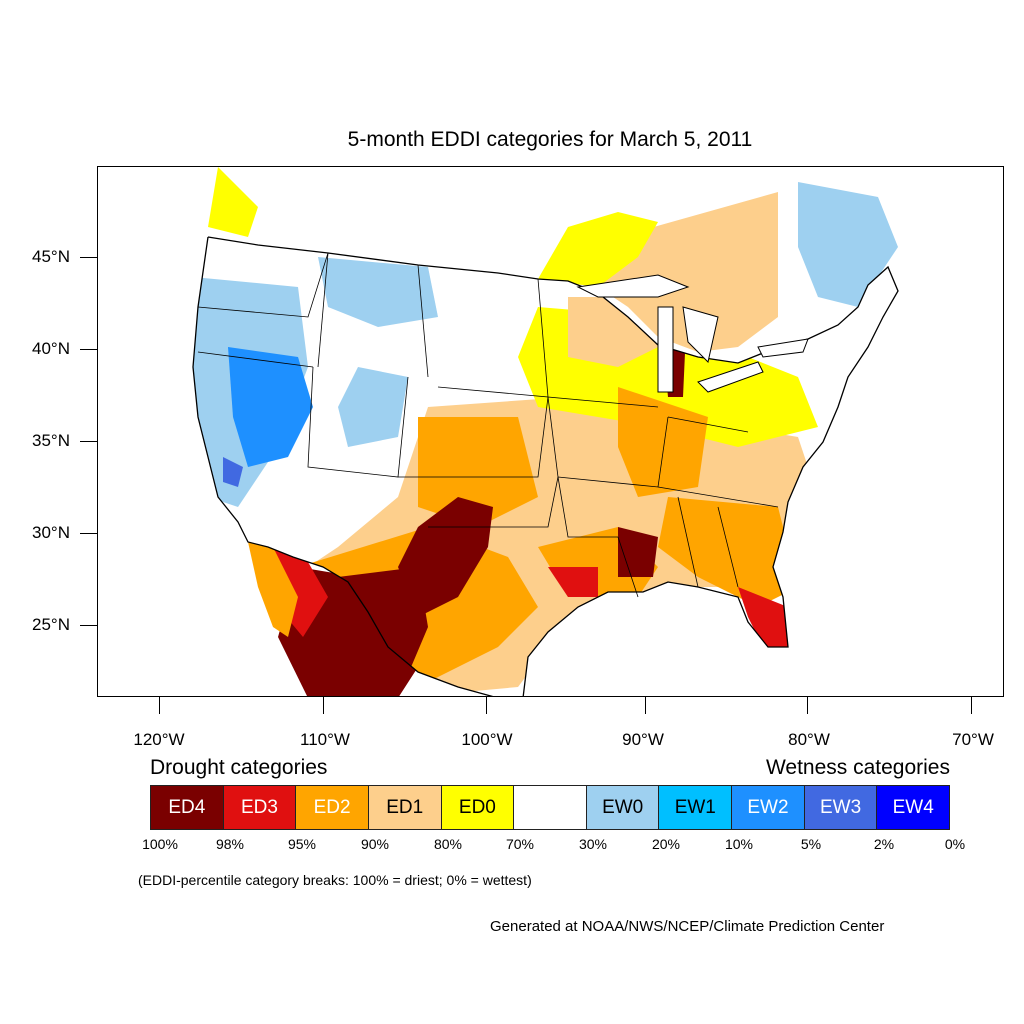  What do you see at coordinates (520, 844) in the screenshot?
I see `legend-percentile: 70%` at bounding box center [520, 844].